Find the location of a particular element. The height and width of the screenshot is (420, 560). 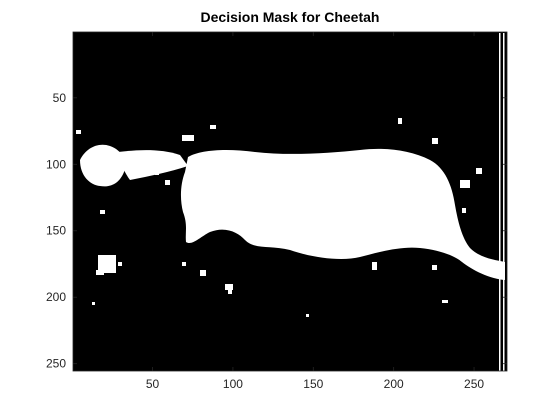

x-tick-label: 250 is located at coordinates (474, 384).